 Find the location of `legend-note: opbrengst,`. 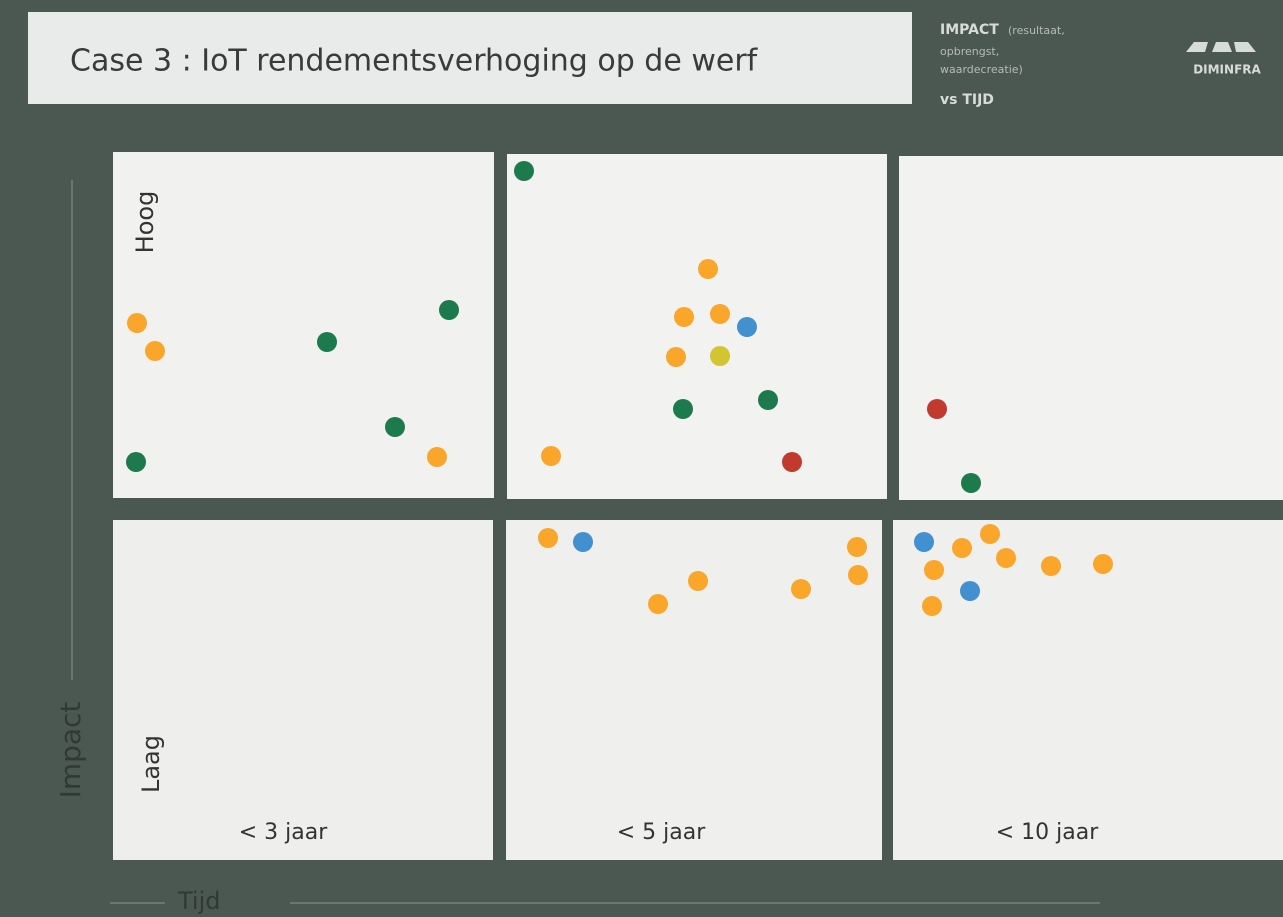

legend-note: opbrengst, is located at coordinates (969, 51).